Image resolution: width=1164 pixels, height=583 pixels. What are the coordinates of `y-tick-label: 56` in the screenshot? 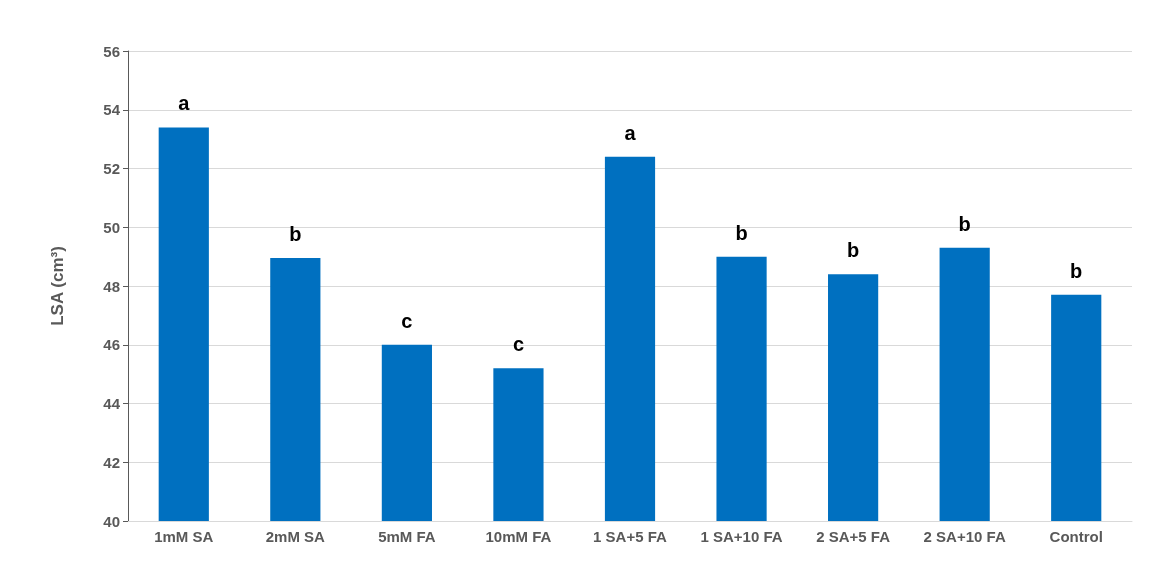 It's located at (111, 51).